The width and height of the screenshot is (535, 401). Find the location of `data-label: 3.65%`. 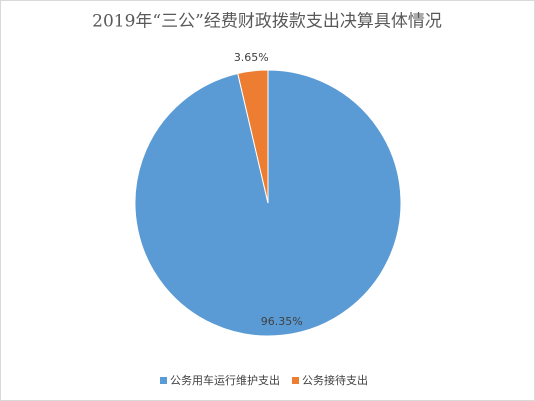

data-label: 3.65% is located at coordinates (251, 57).